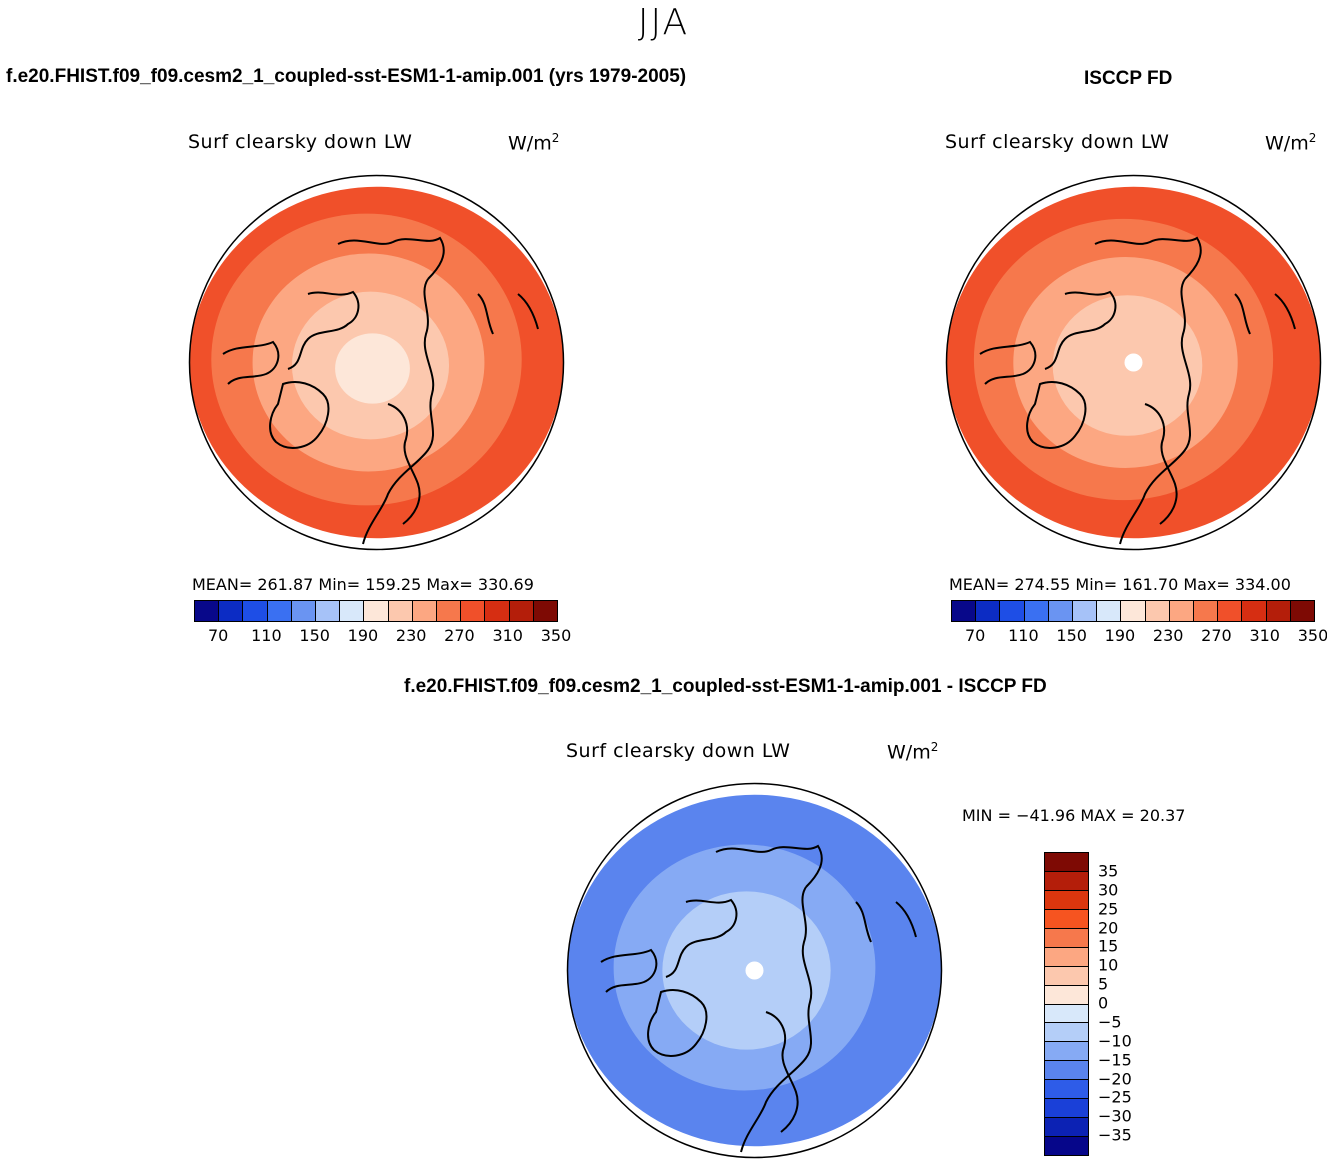 This screenshot has width=1327, height=1164. I want to click on obs-stats: MEAN= 274.55 Min= 161.70 Max= 334.00, so click(1120, 584).